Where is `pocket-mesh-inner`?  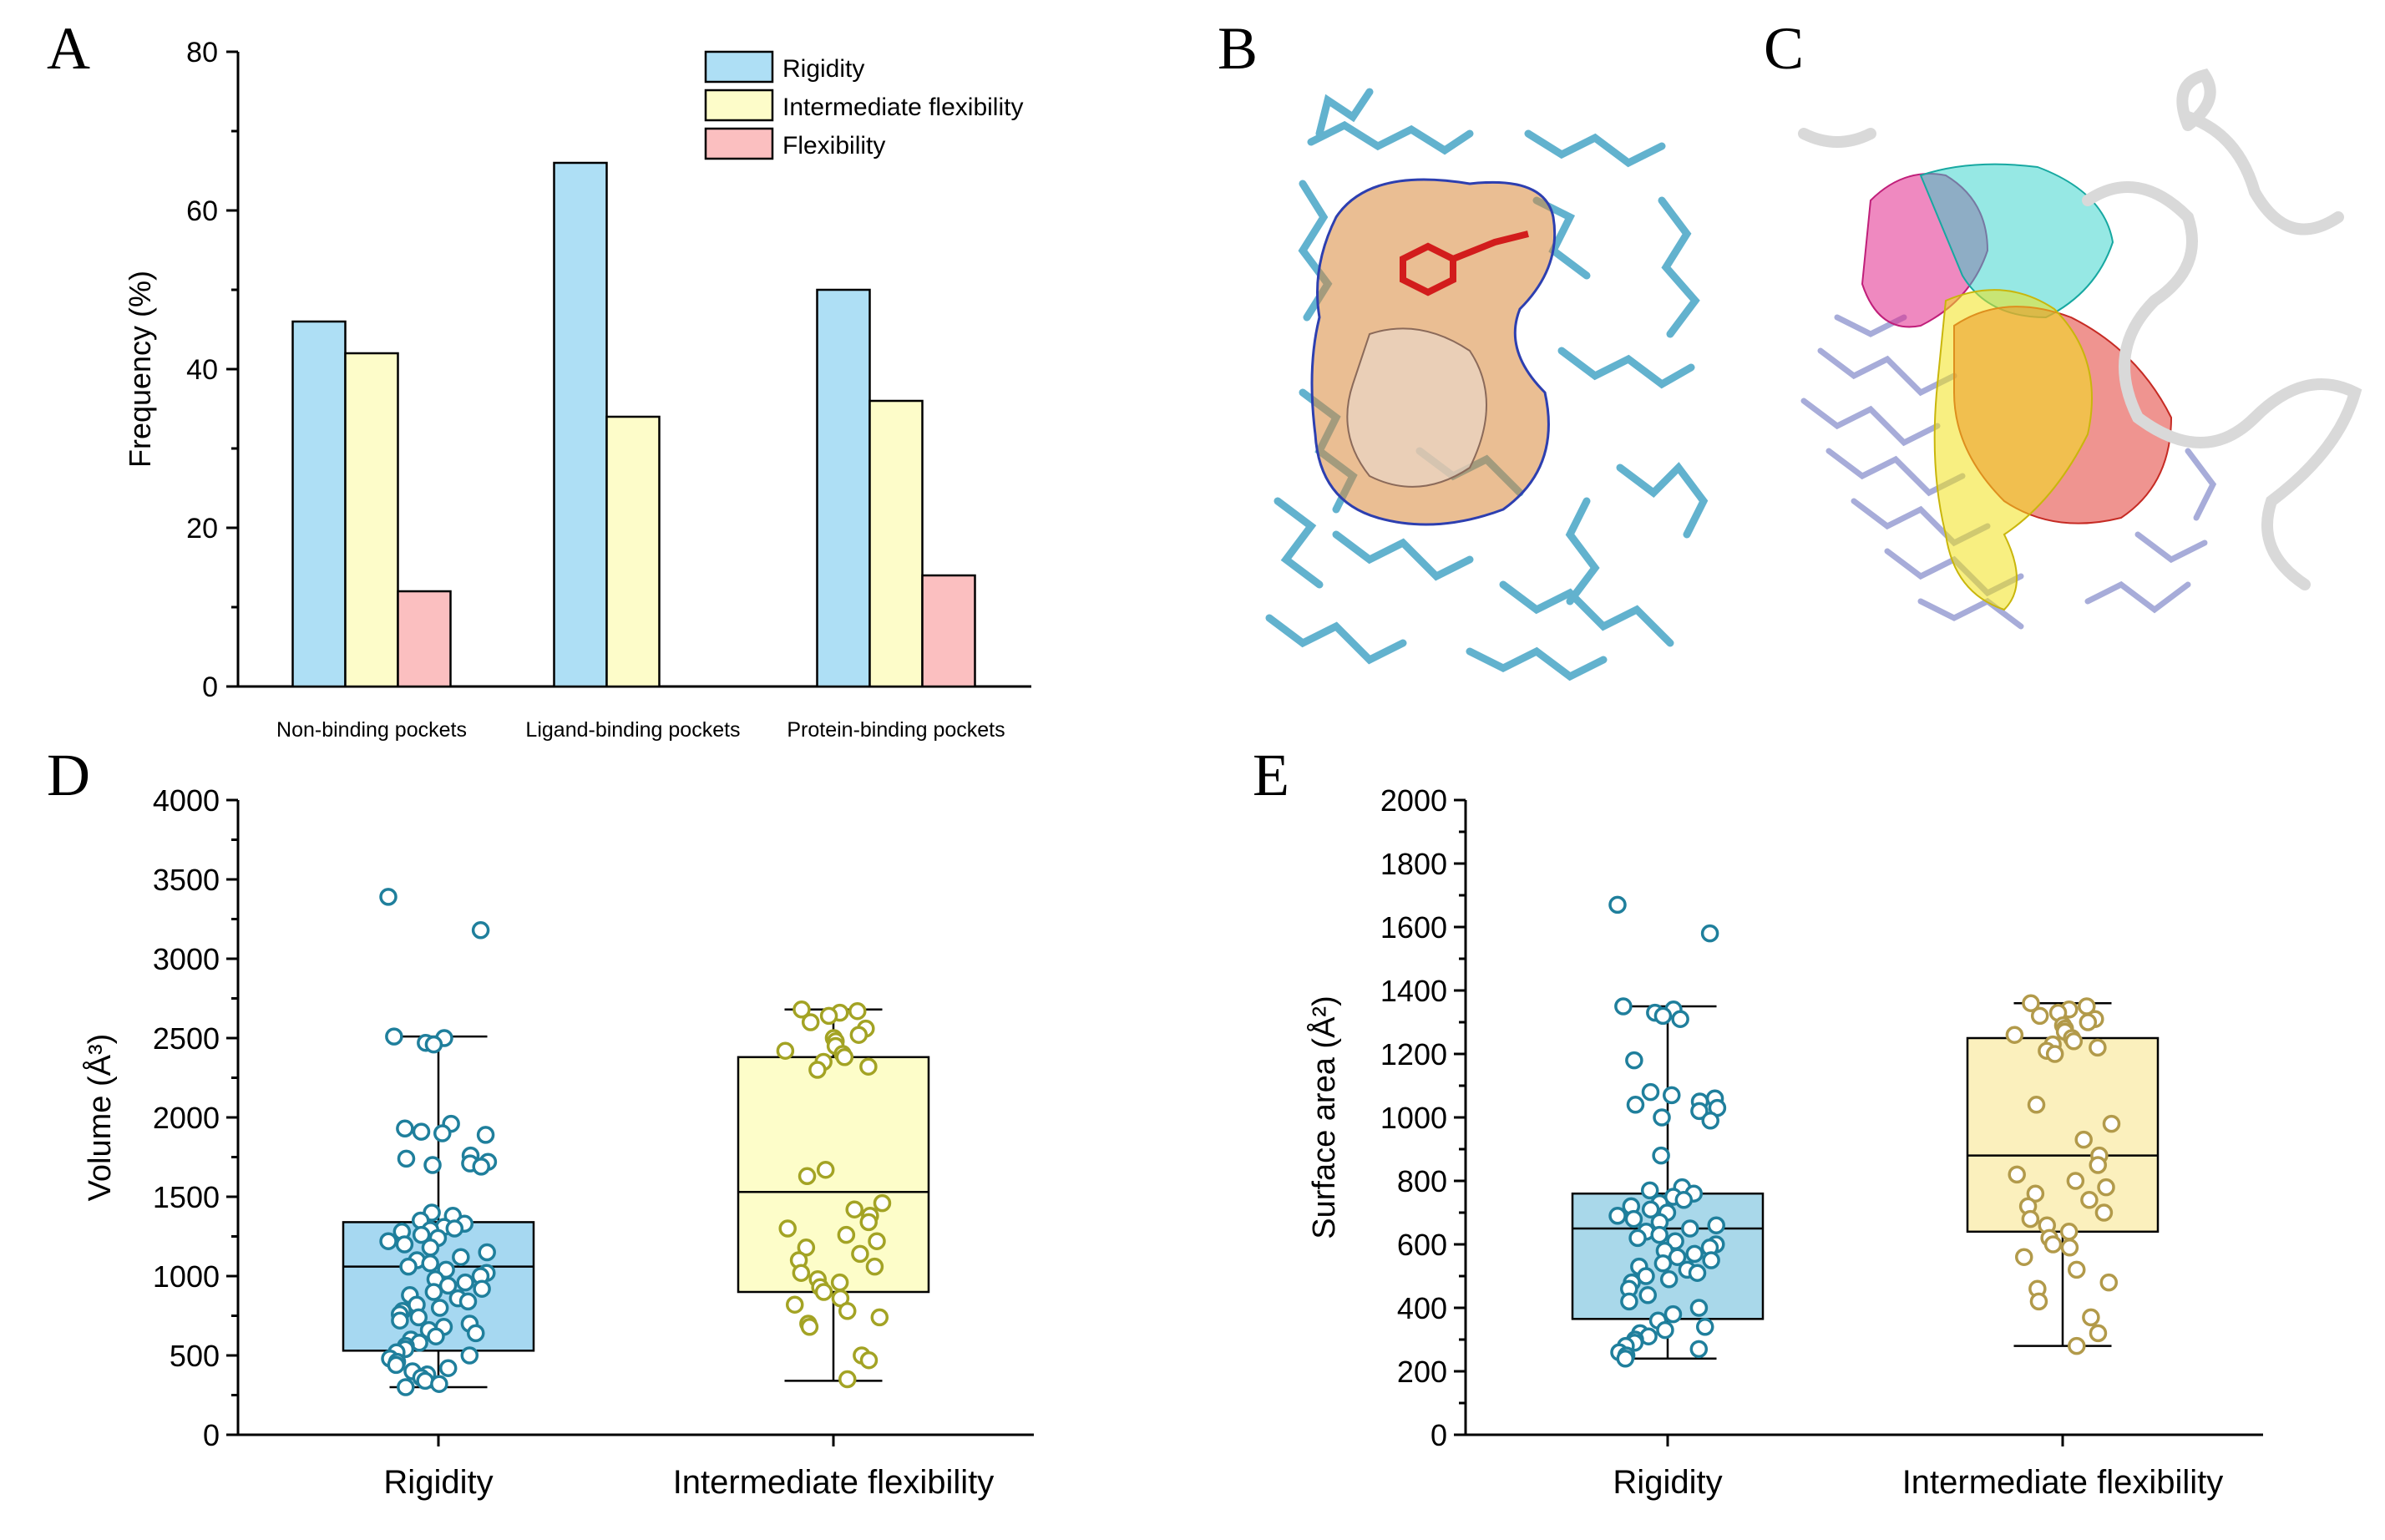 pocket-mesh-inner is located at coordinates (1416, 408).